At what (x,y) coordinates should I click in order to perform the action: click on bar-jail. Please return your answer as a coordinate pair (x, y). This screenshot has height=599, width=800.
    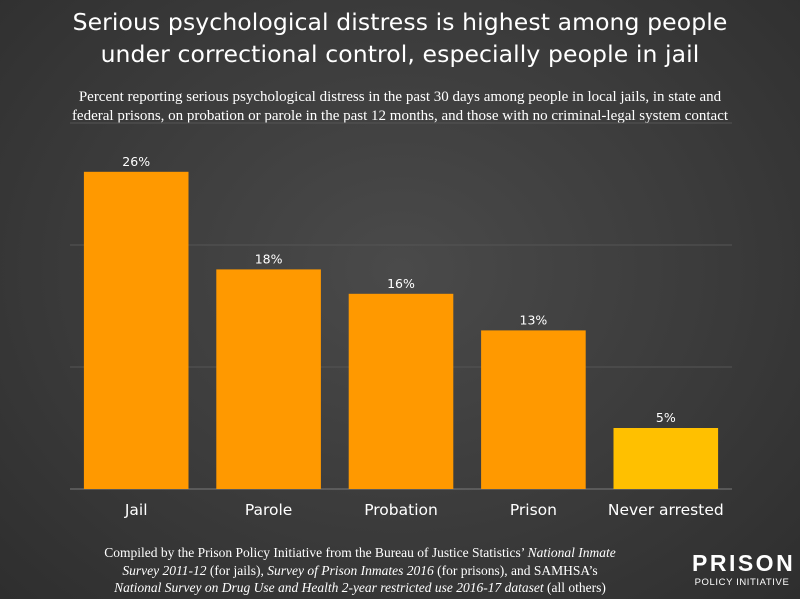
    Looking at the image, I should click on (136, 330).